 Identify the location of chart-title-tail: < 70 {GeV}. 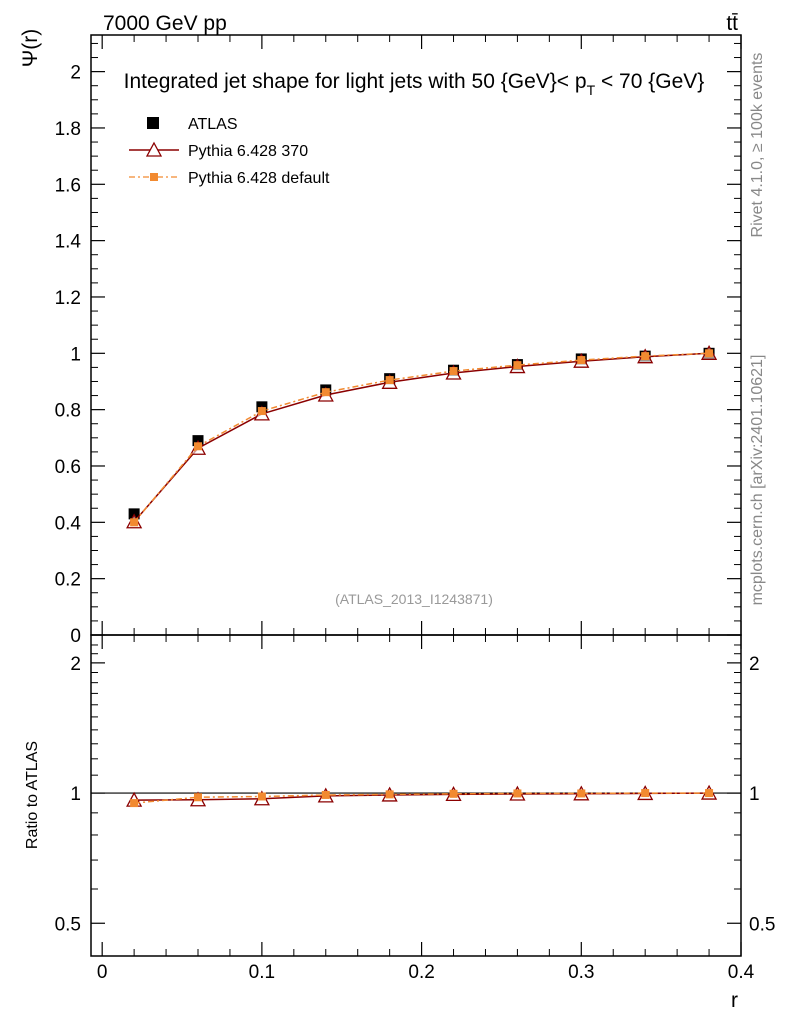
(649, 81).